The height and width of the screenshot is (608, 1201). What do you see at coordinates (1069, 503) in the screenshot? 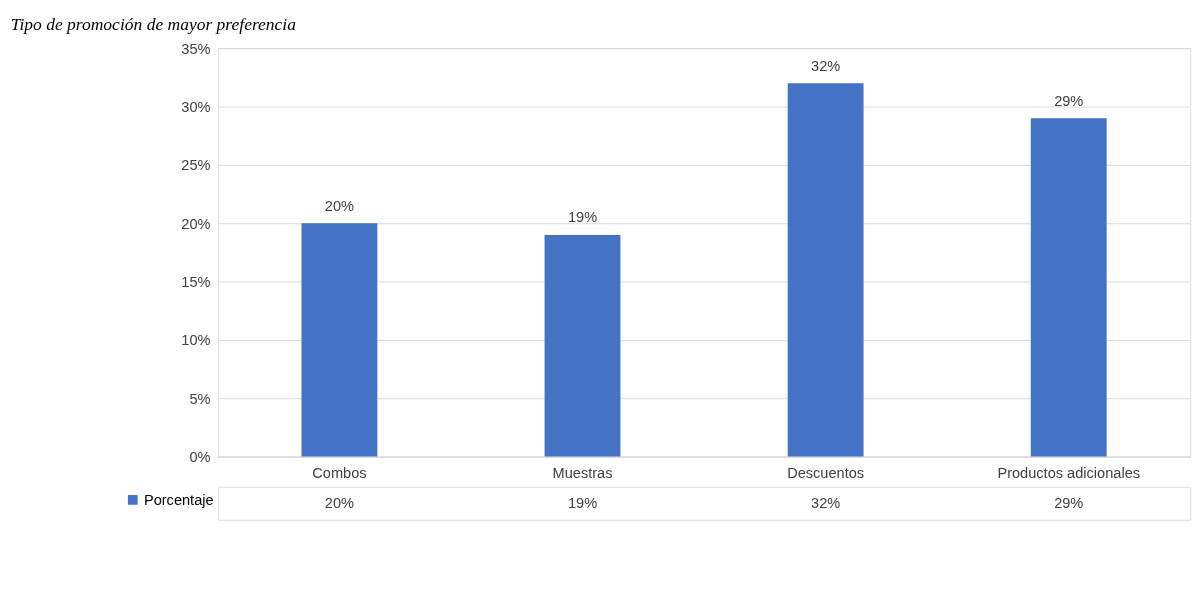
I see `data-label: 29%` at bounding box center [1069, 503].